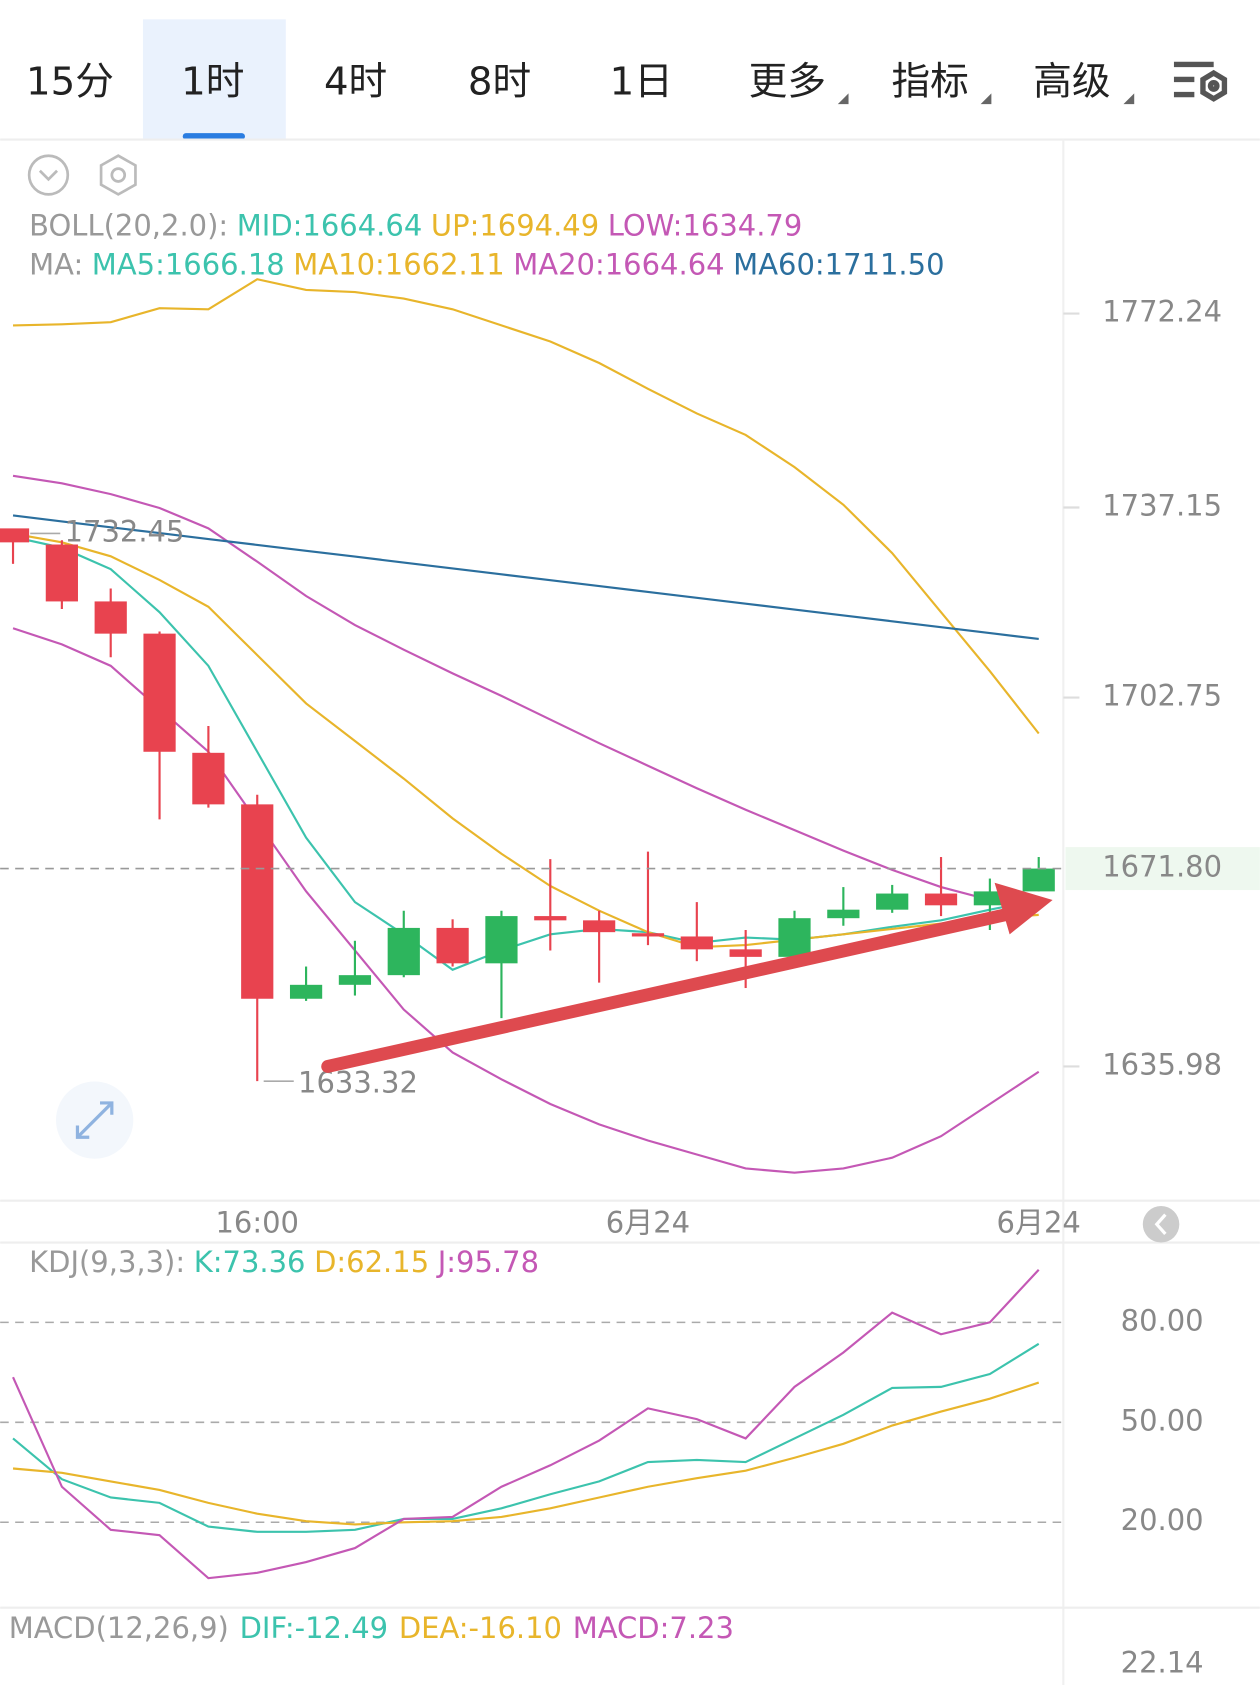 Image resolution: width=1260 pixels, height=1685 pixels. Describe the element at coordinates (930, 81) in the screenshot. I see `tab: 指标` at that location.